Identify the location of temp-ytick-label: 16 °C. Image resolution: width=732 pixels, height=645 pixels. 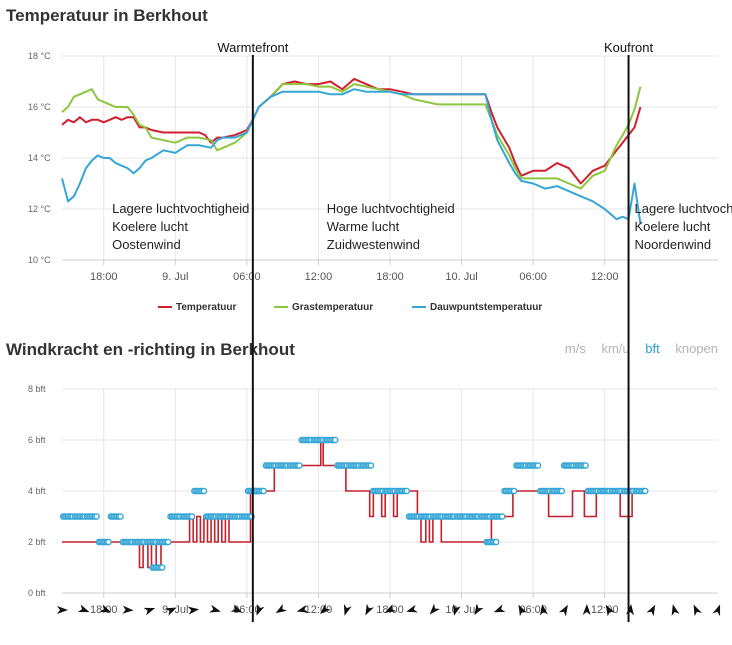
(39, 107).